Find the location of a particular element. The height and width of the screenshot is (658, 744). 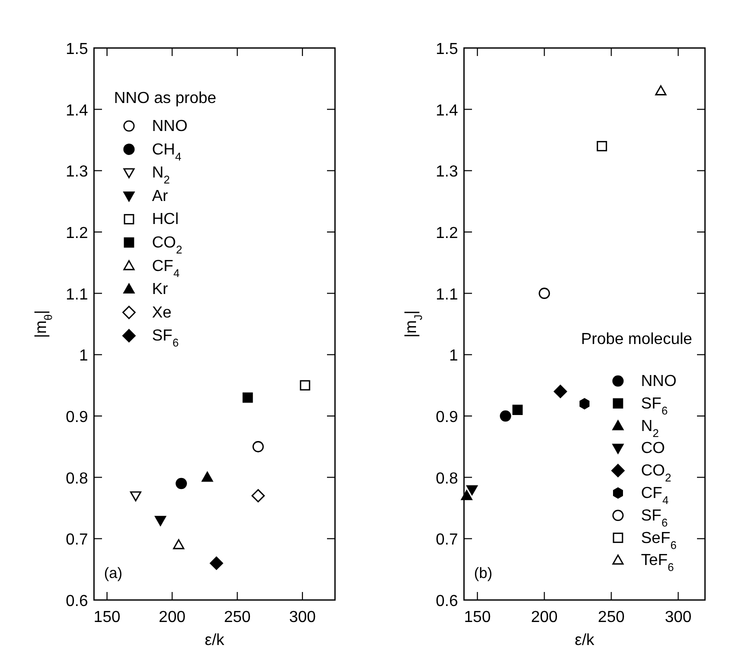

legend-label: Ar is located at coordinates (160, 196).